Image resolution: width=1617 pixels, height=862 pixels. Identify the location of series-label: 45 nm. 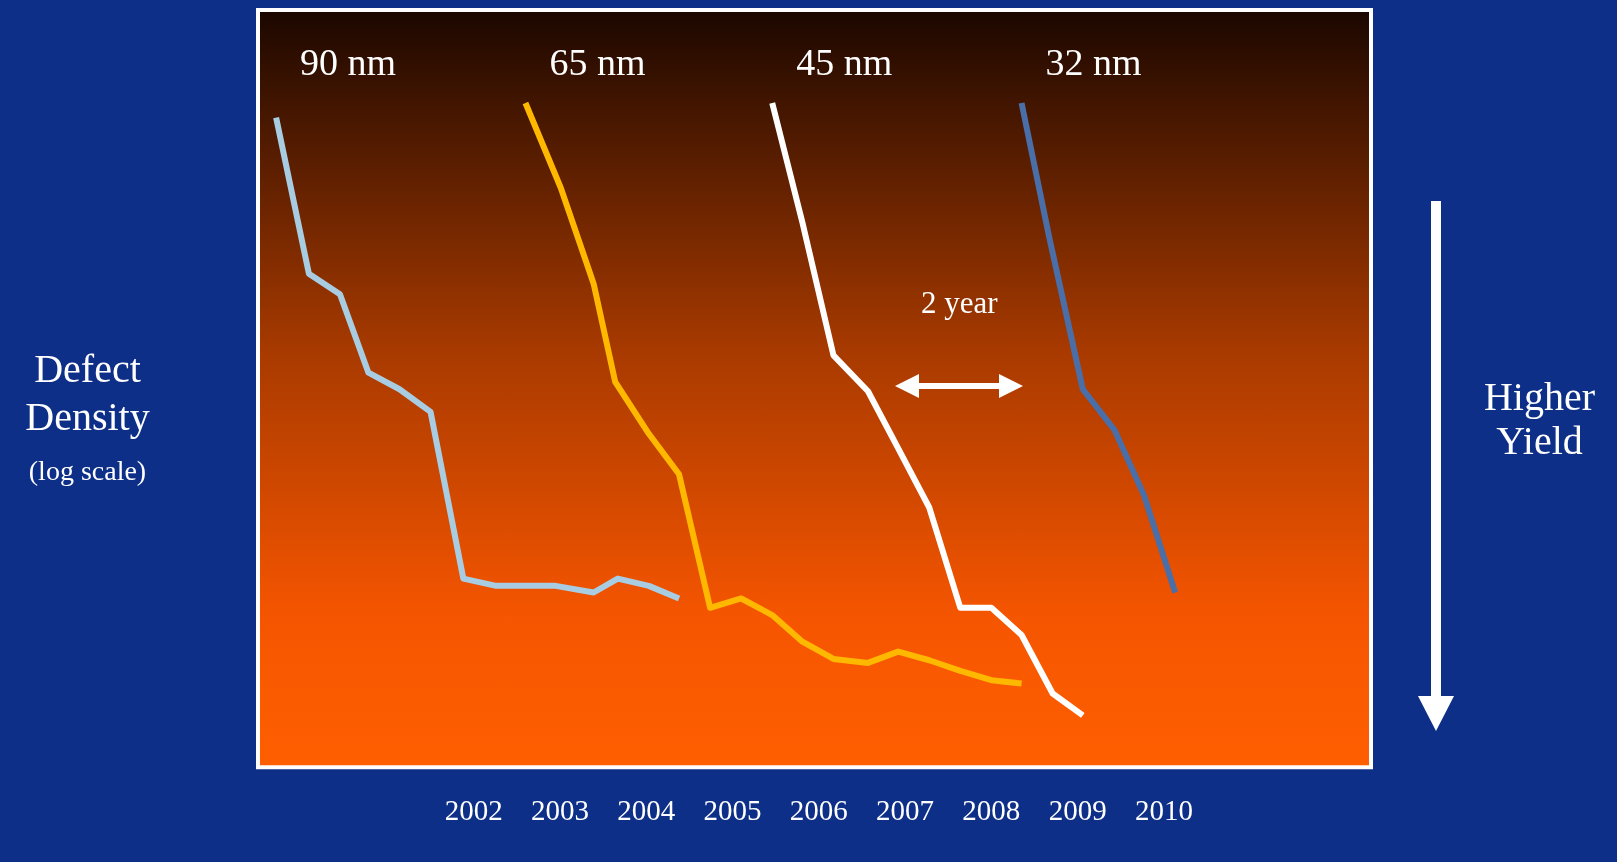
(844, 61).